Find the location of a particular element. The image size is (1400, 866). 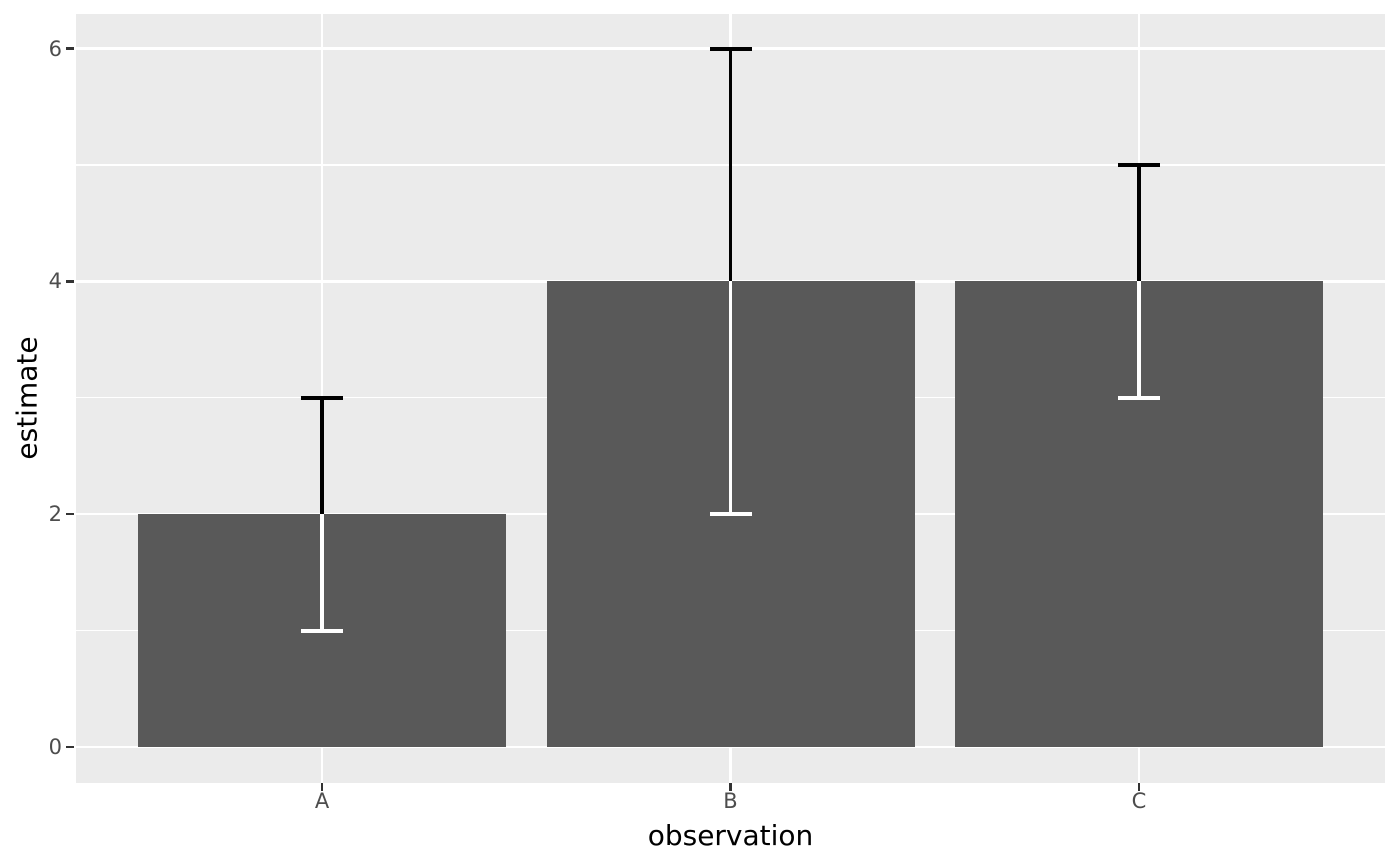

x-tick-label: C is located at coordinates (1139, 801).